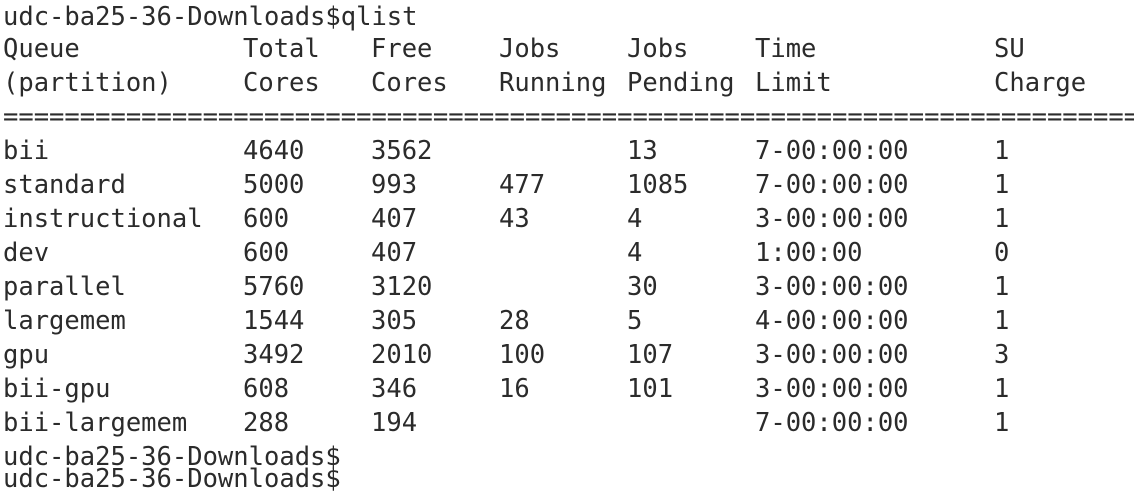 The height and width of the screenshot is (496, 1134). What do you see at coordinates (64, 321) in the screenshot?
I see `cell-queue-name: largemem` at bounding box center [64, 321].